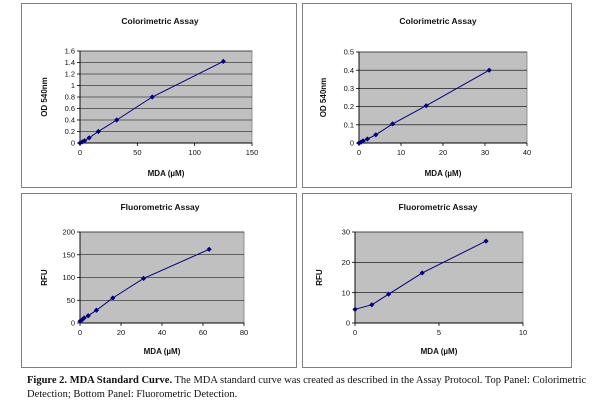 The height and width of the screenshot is (417, 600). Describe the element at coordinates (485, 152) in the screenshot. I see `x-tick-label: 30` at that location.